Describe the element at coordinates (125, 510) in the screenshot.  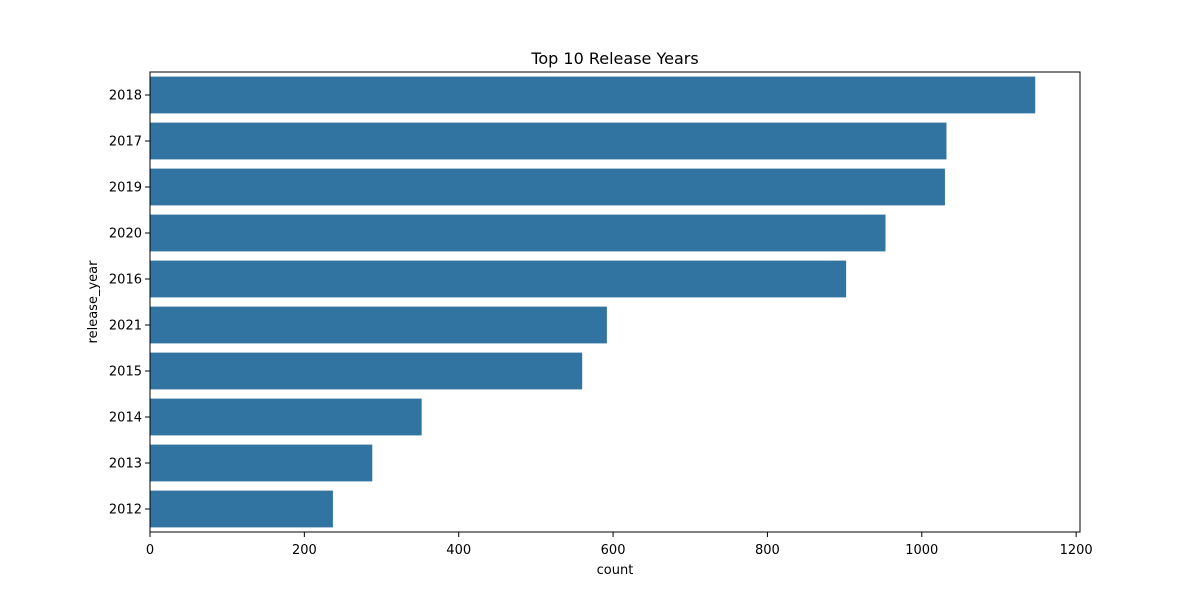
I see `y-tick-label: 2012` at that location.